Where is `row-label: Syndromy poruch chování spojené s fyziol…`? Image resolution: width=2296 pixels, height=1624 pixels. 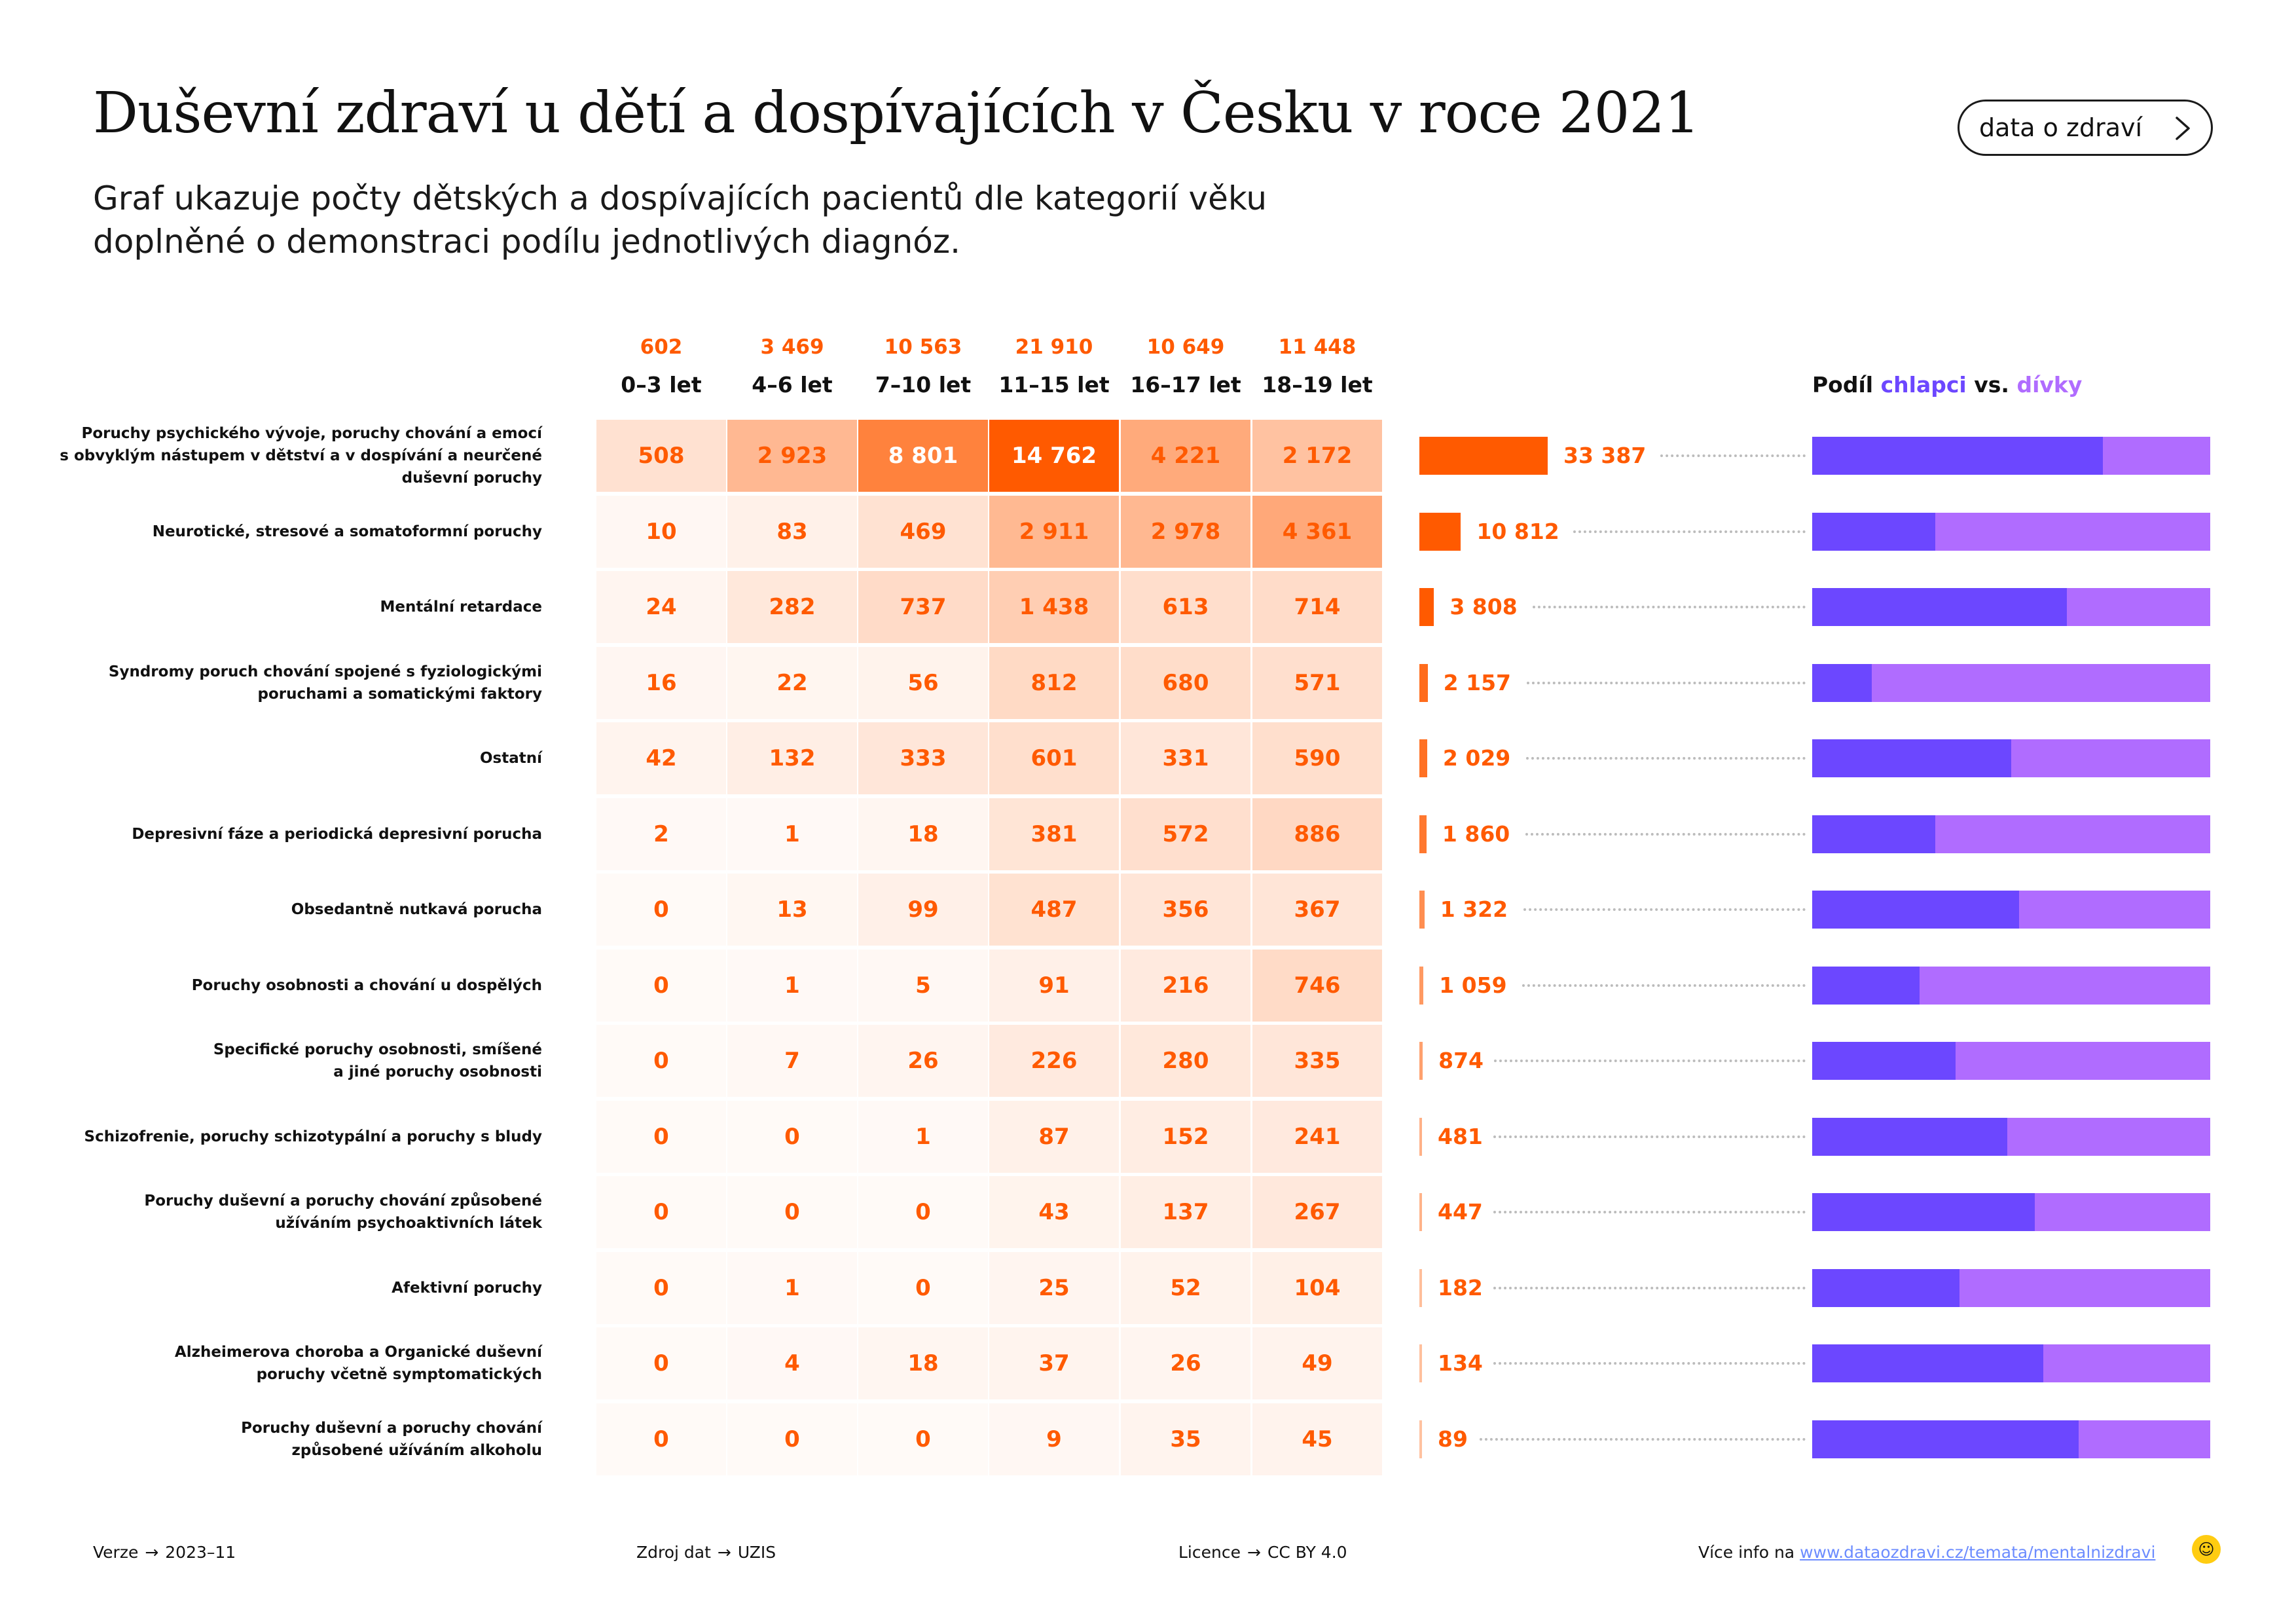 row-label: Syndromy poruch chování spojené s fyziol… is located at coordinates (290, 683).